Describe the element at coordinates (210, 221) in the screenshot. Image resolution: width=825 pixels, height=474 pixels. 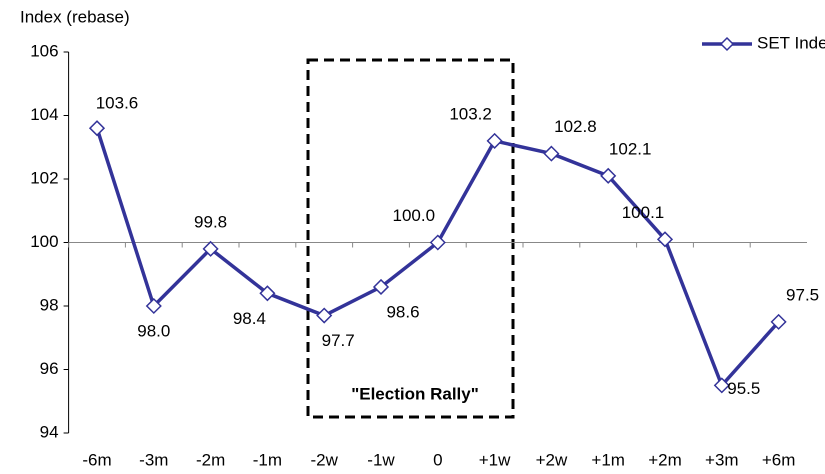
I see `data-label: 99.8` at that location.